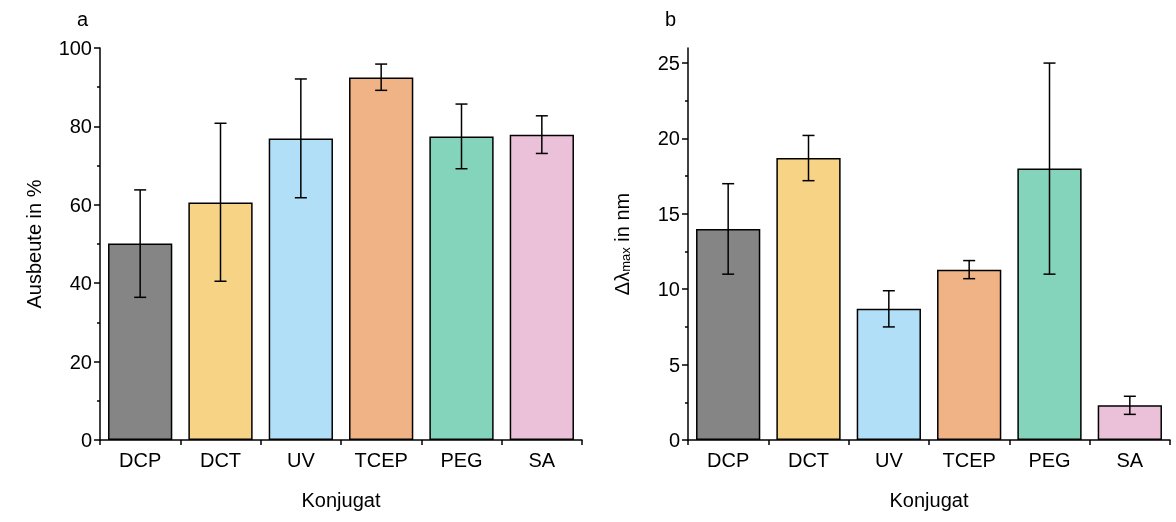  Describe the element at coordinates (671, 19) in the screenshot. I see `chart-title: b` at that location.